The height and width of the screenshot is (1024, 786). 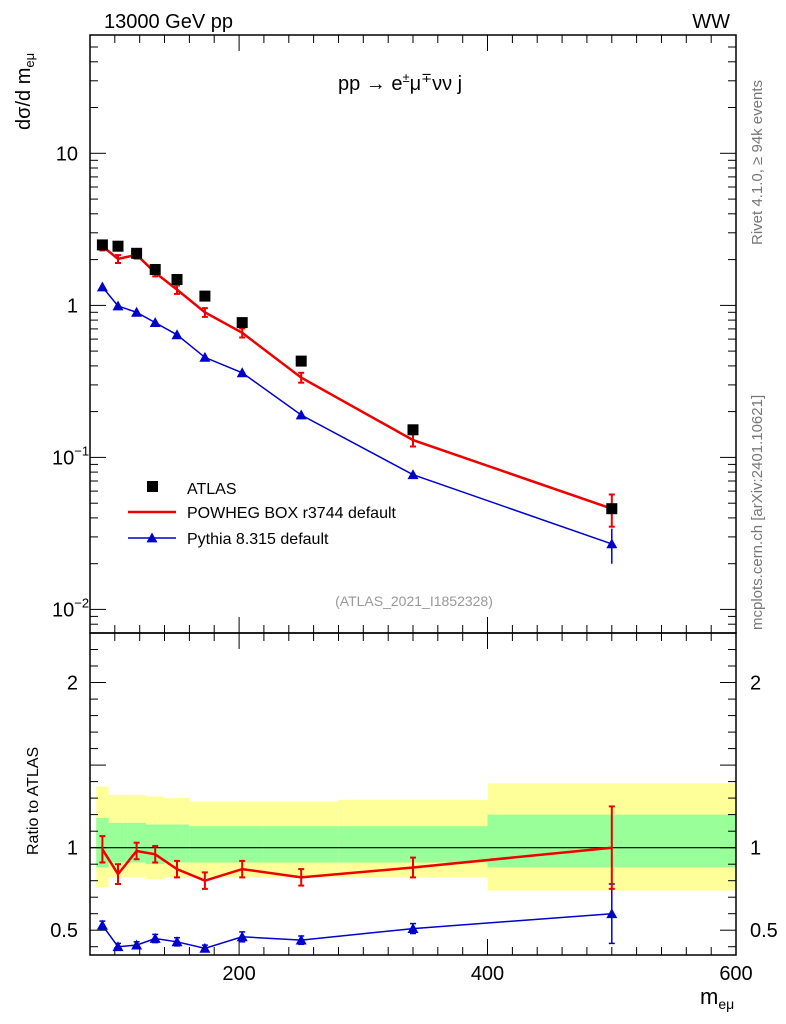 I want to click on header-right: WW, so click(x=711, y=22).